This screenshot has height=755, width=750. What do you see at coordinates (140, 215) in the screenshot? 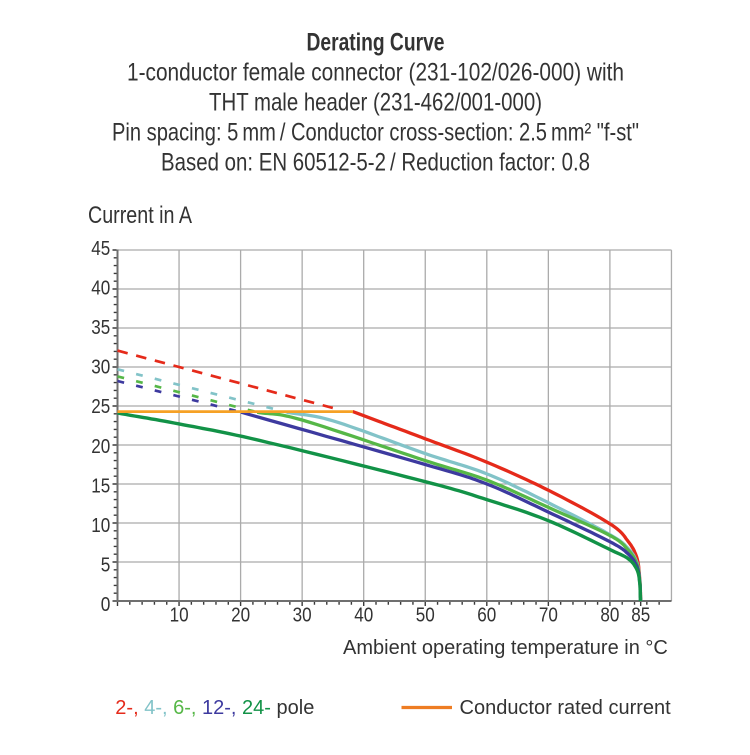
I see `svg-text: Current in A` at bounding box center [140, 215].